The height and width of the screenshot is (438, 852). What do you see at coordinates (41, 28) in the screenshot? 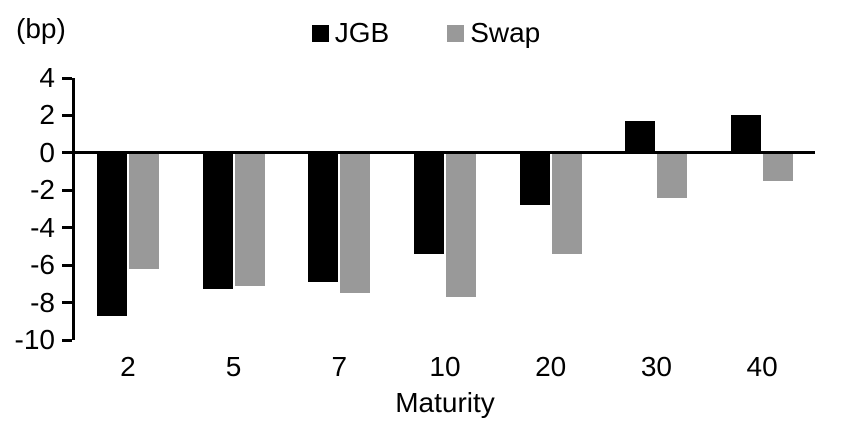
I see `y-axis-unit-label: (bp)` at bounding box center [41, 28].